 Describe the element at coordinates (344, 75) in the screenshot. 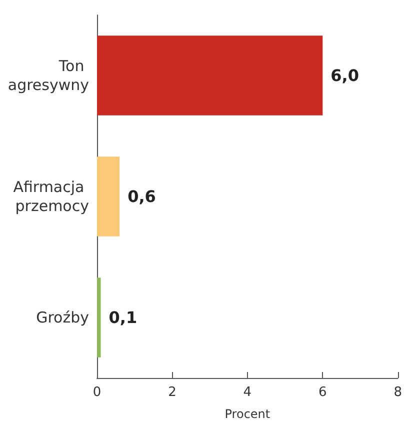

I see `data-label: 6,0` at that location.